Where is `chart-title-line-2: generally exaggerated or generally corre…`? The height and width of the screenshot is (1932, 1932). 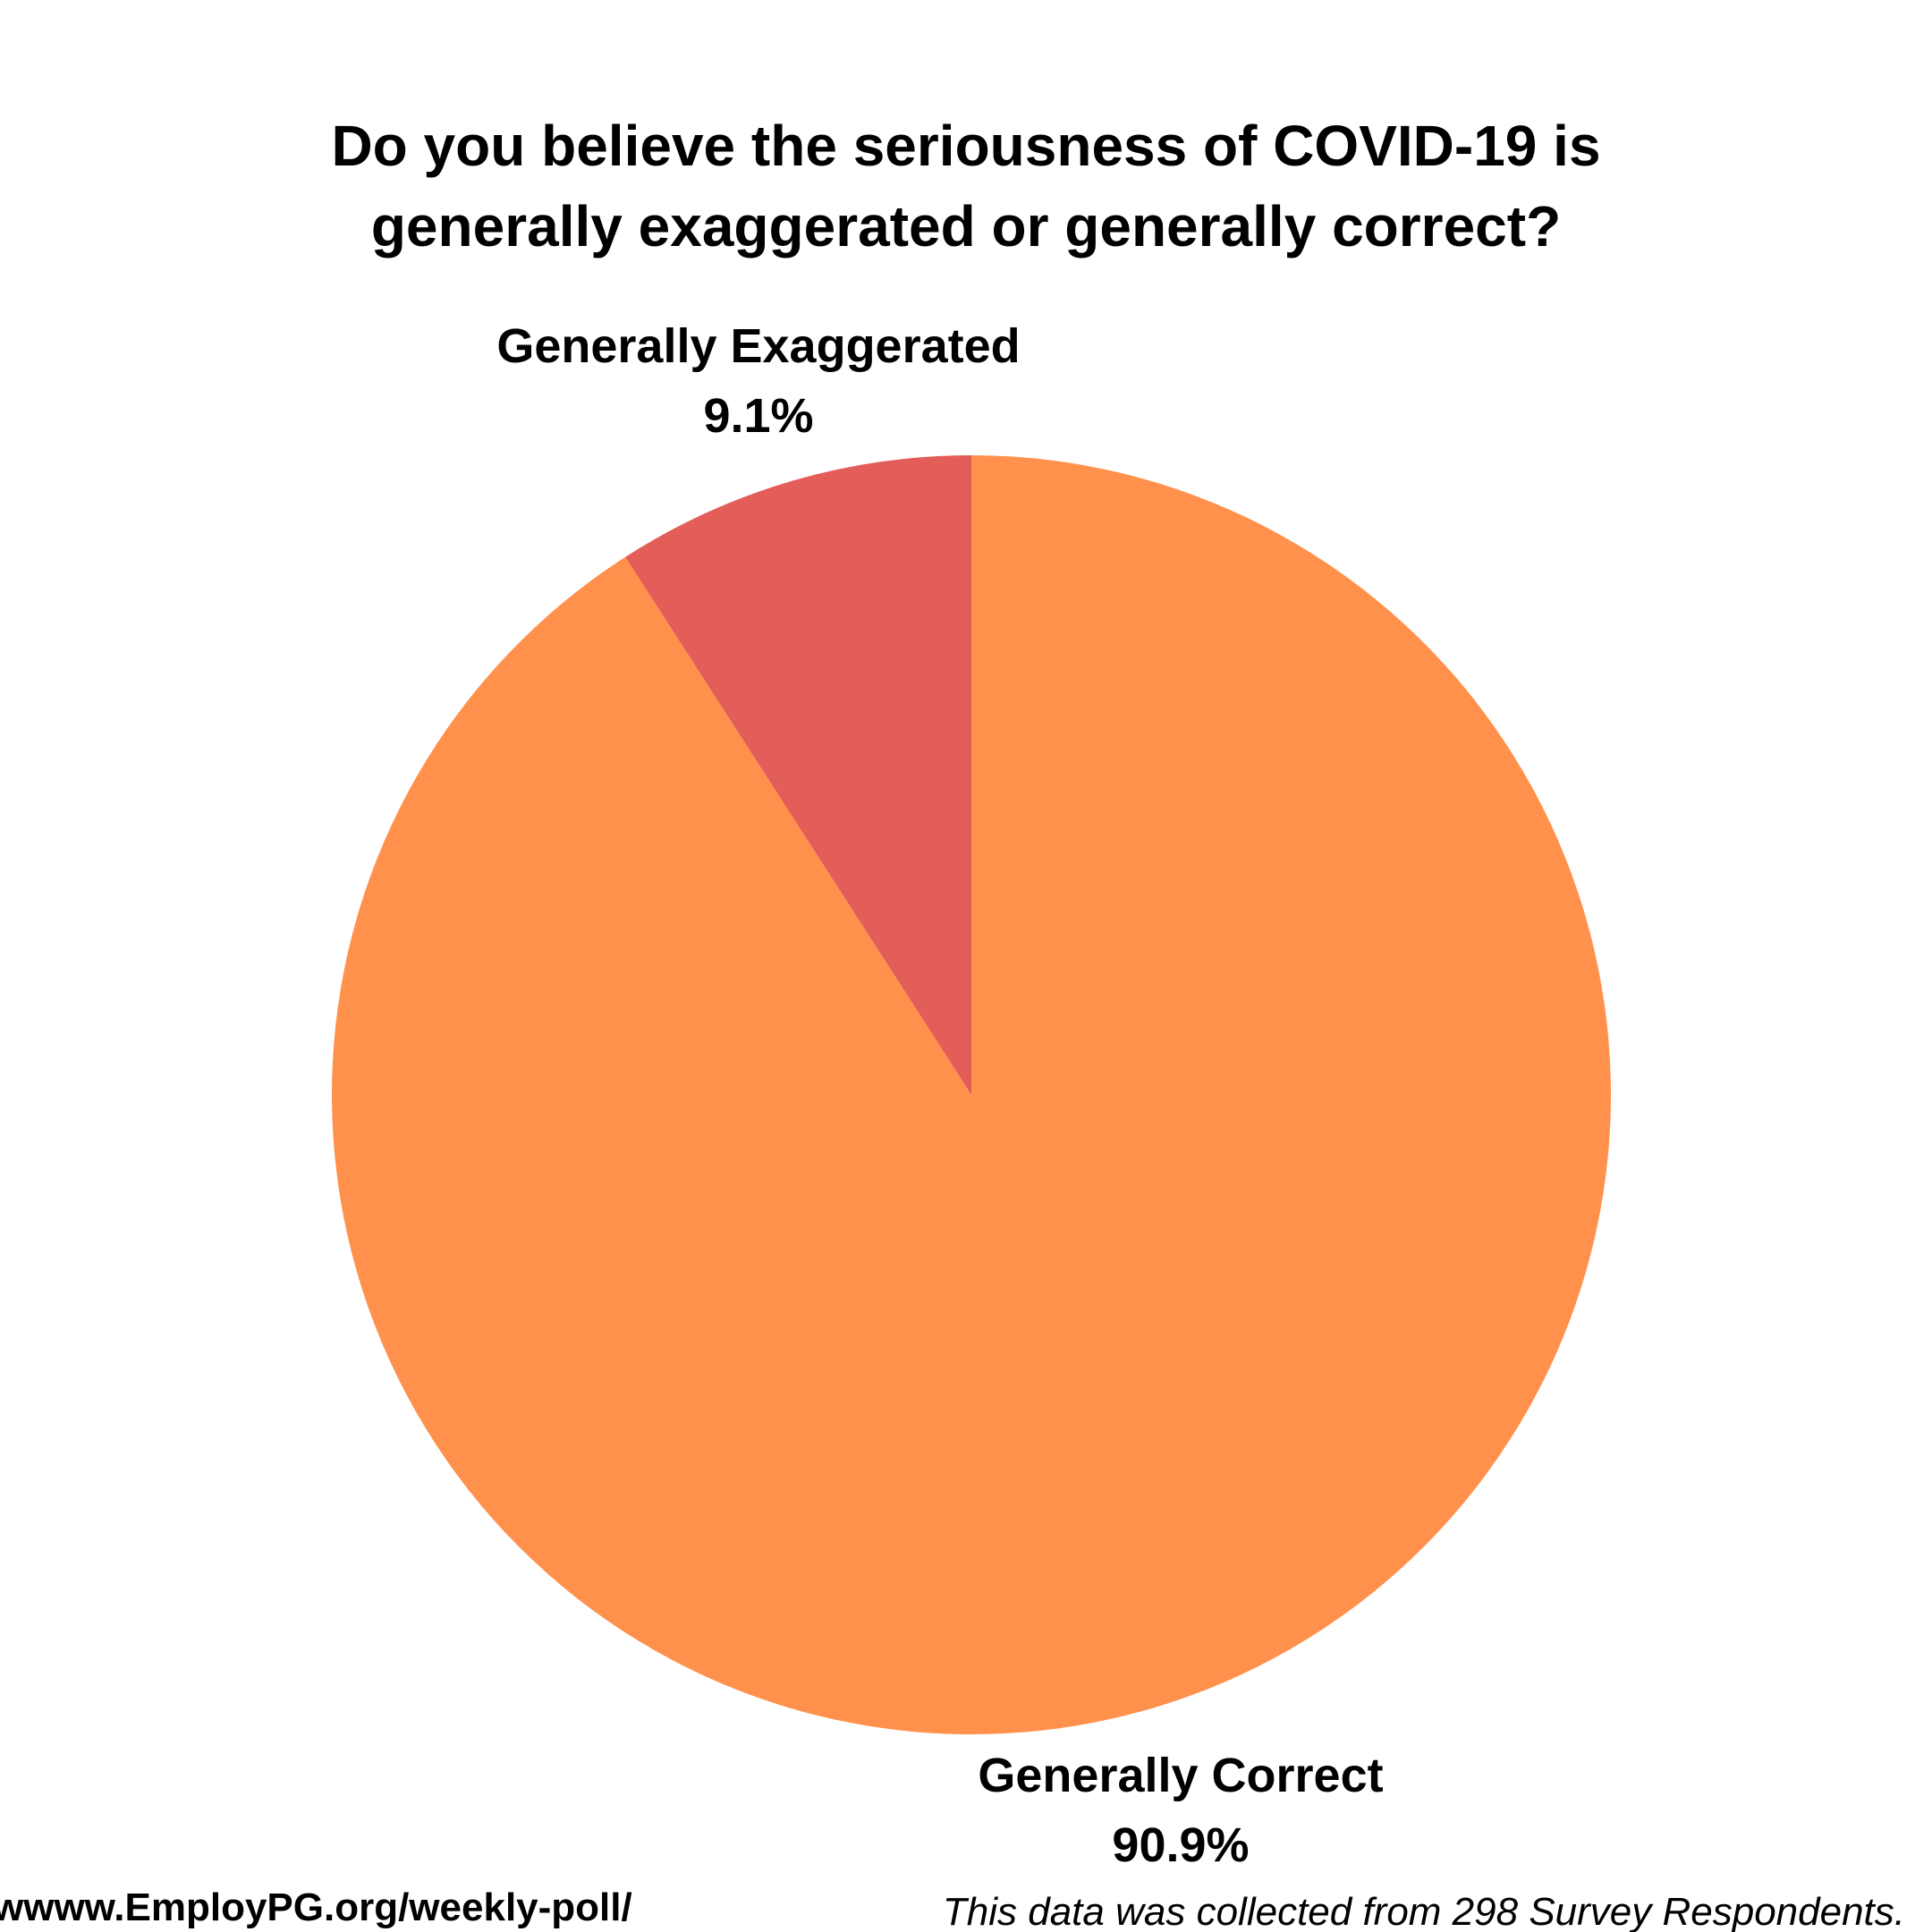
chart-title-line-2: generally exaggerated or generally corre… is located at coordinates (966, 226).